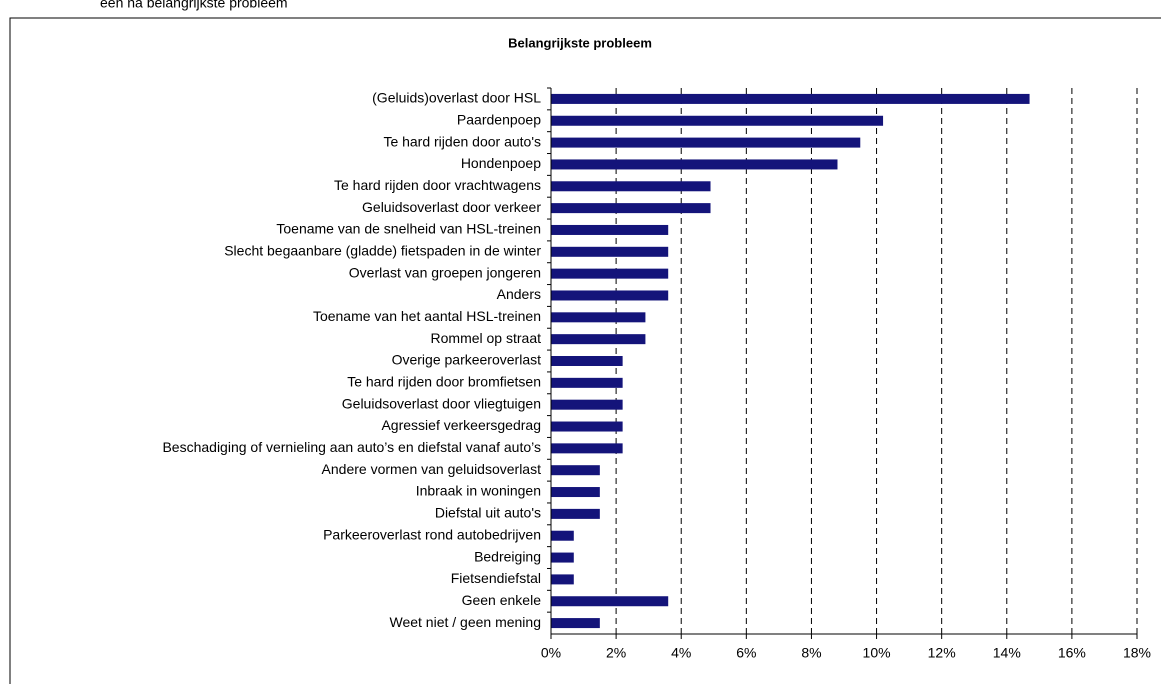  Describe the element at coordinates (478, 491) in the screenshot. I see `y-tick-label: Inbraak in woningen` at that location.